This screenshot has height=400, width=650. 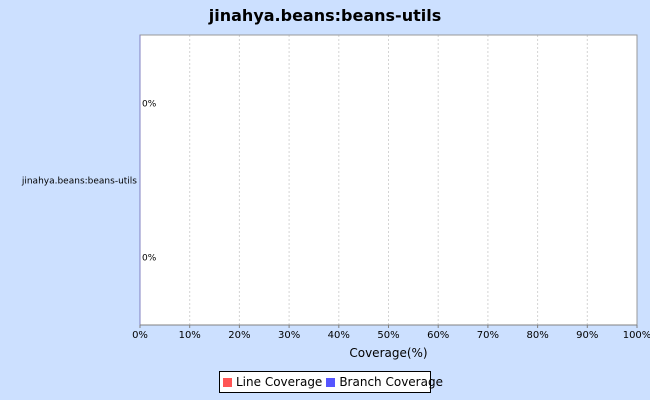 I want to click on x-tick-label: 70%, so click(x=488, y=335).